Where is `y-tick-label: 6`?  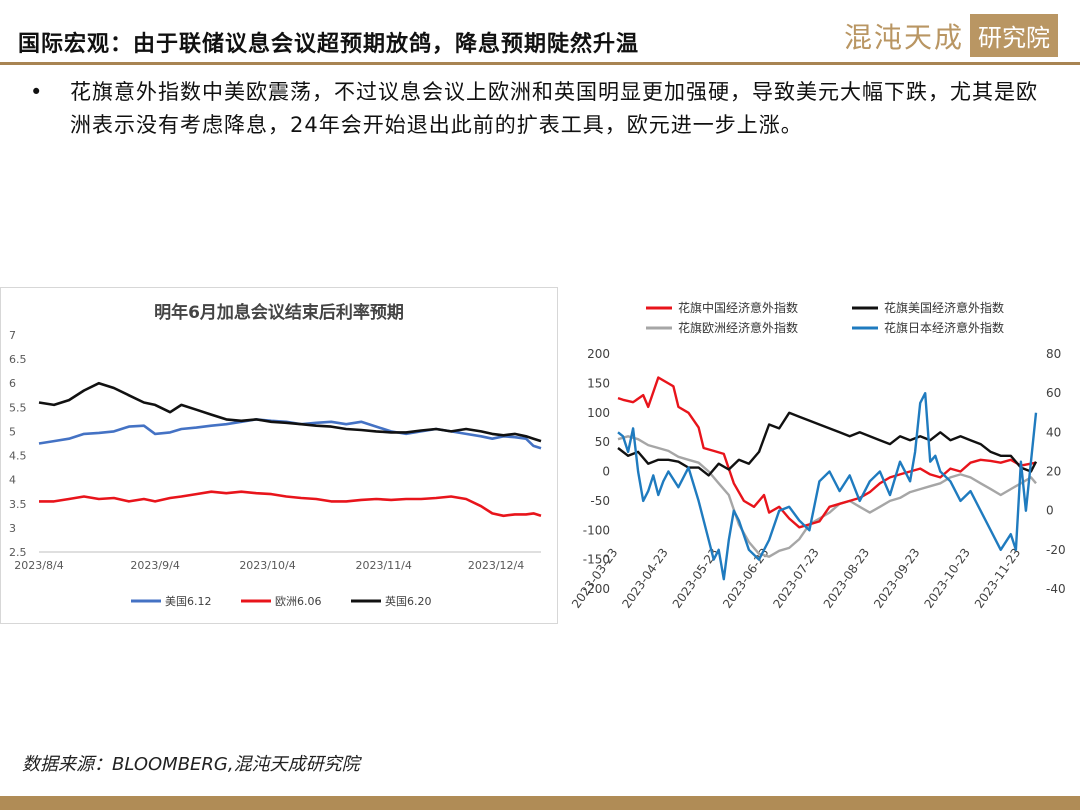
y-tick-label: 6 is located at coordinates (12, 383).